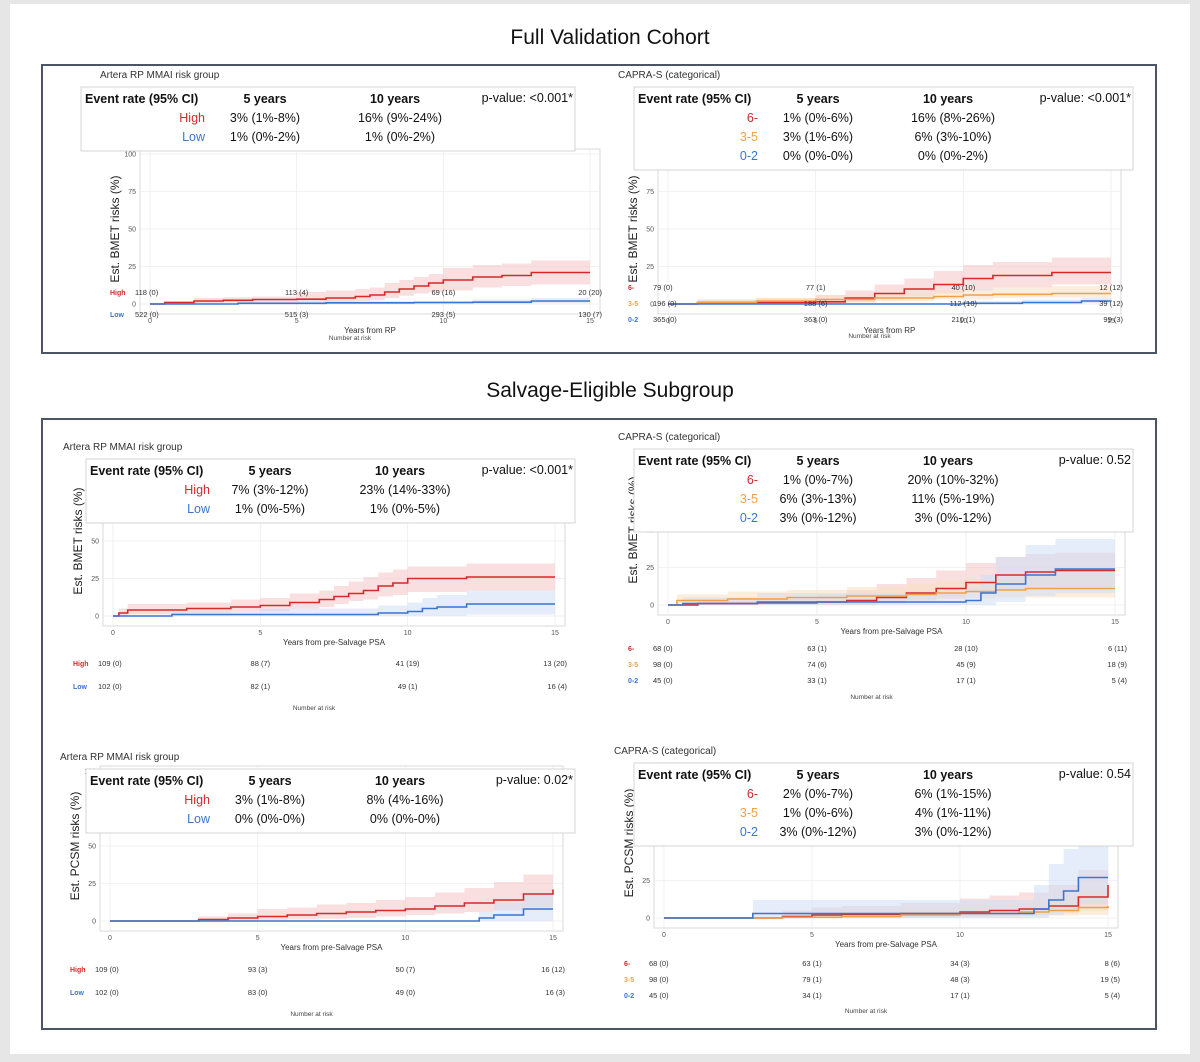 The width and height of the screenshot is (1200, 1062). I want to click on section-title-salvage-eligible: Salvage-Eligible Subgroup, so click(610, 390).